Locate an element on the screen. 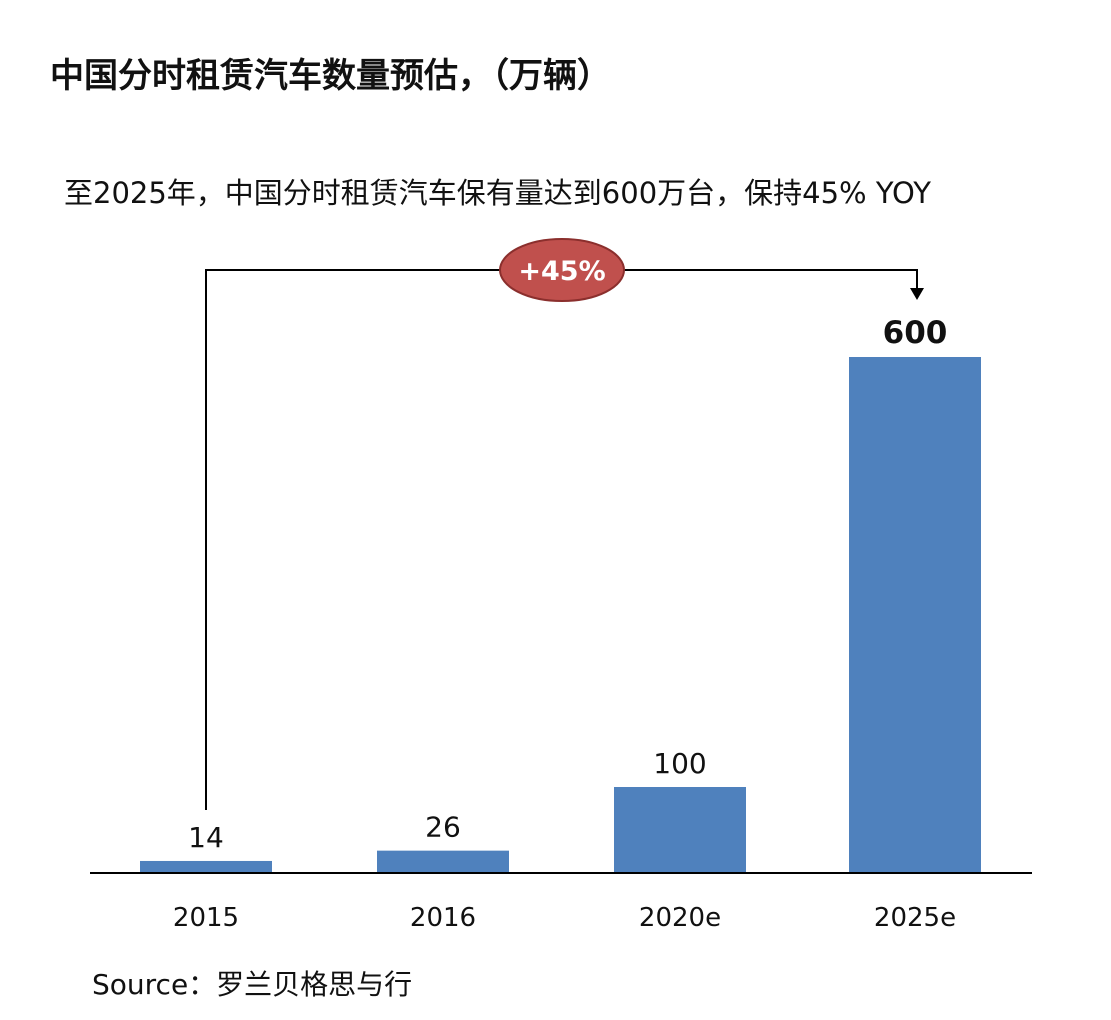  data-label-2020e: 100 is located at coordinates (679, 763).